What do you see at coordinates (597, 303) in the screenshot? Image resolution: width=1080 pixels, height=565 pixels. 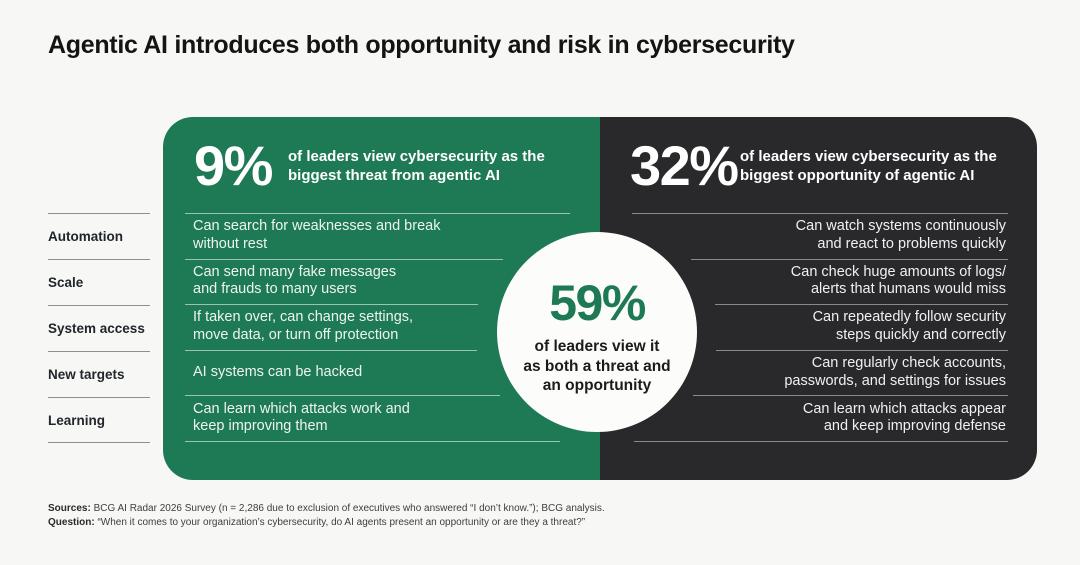 I see `both-stat: 59%` at bounding box center [597, 303].